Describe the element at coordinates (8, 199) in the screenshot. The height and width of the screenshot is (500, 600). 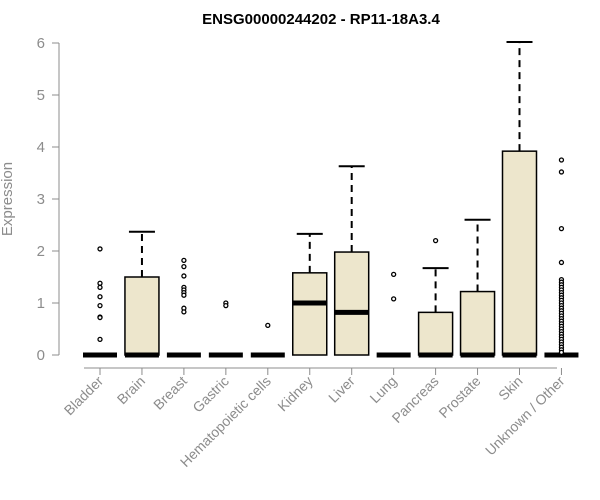
I see `y-axis-label: Expression` at that location.